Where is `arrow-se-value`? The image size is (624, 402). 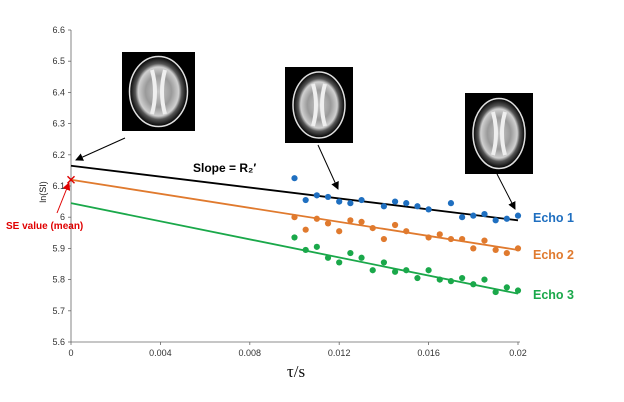 arrow-se-value is located at coordinates (63, 198).